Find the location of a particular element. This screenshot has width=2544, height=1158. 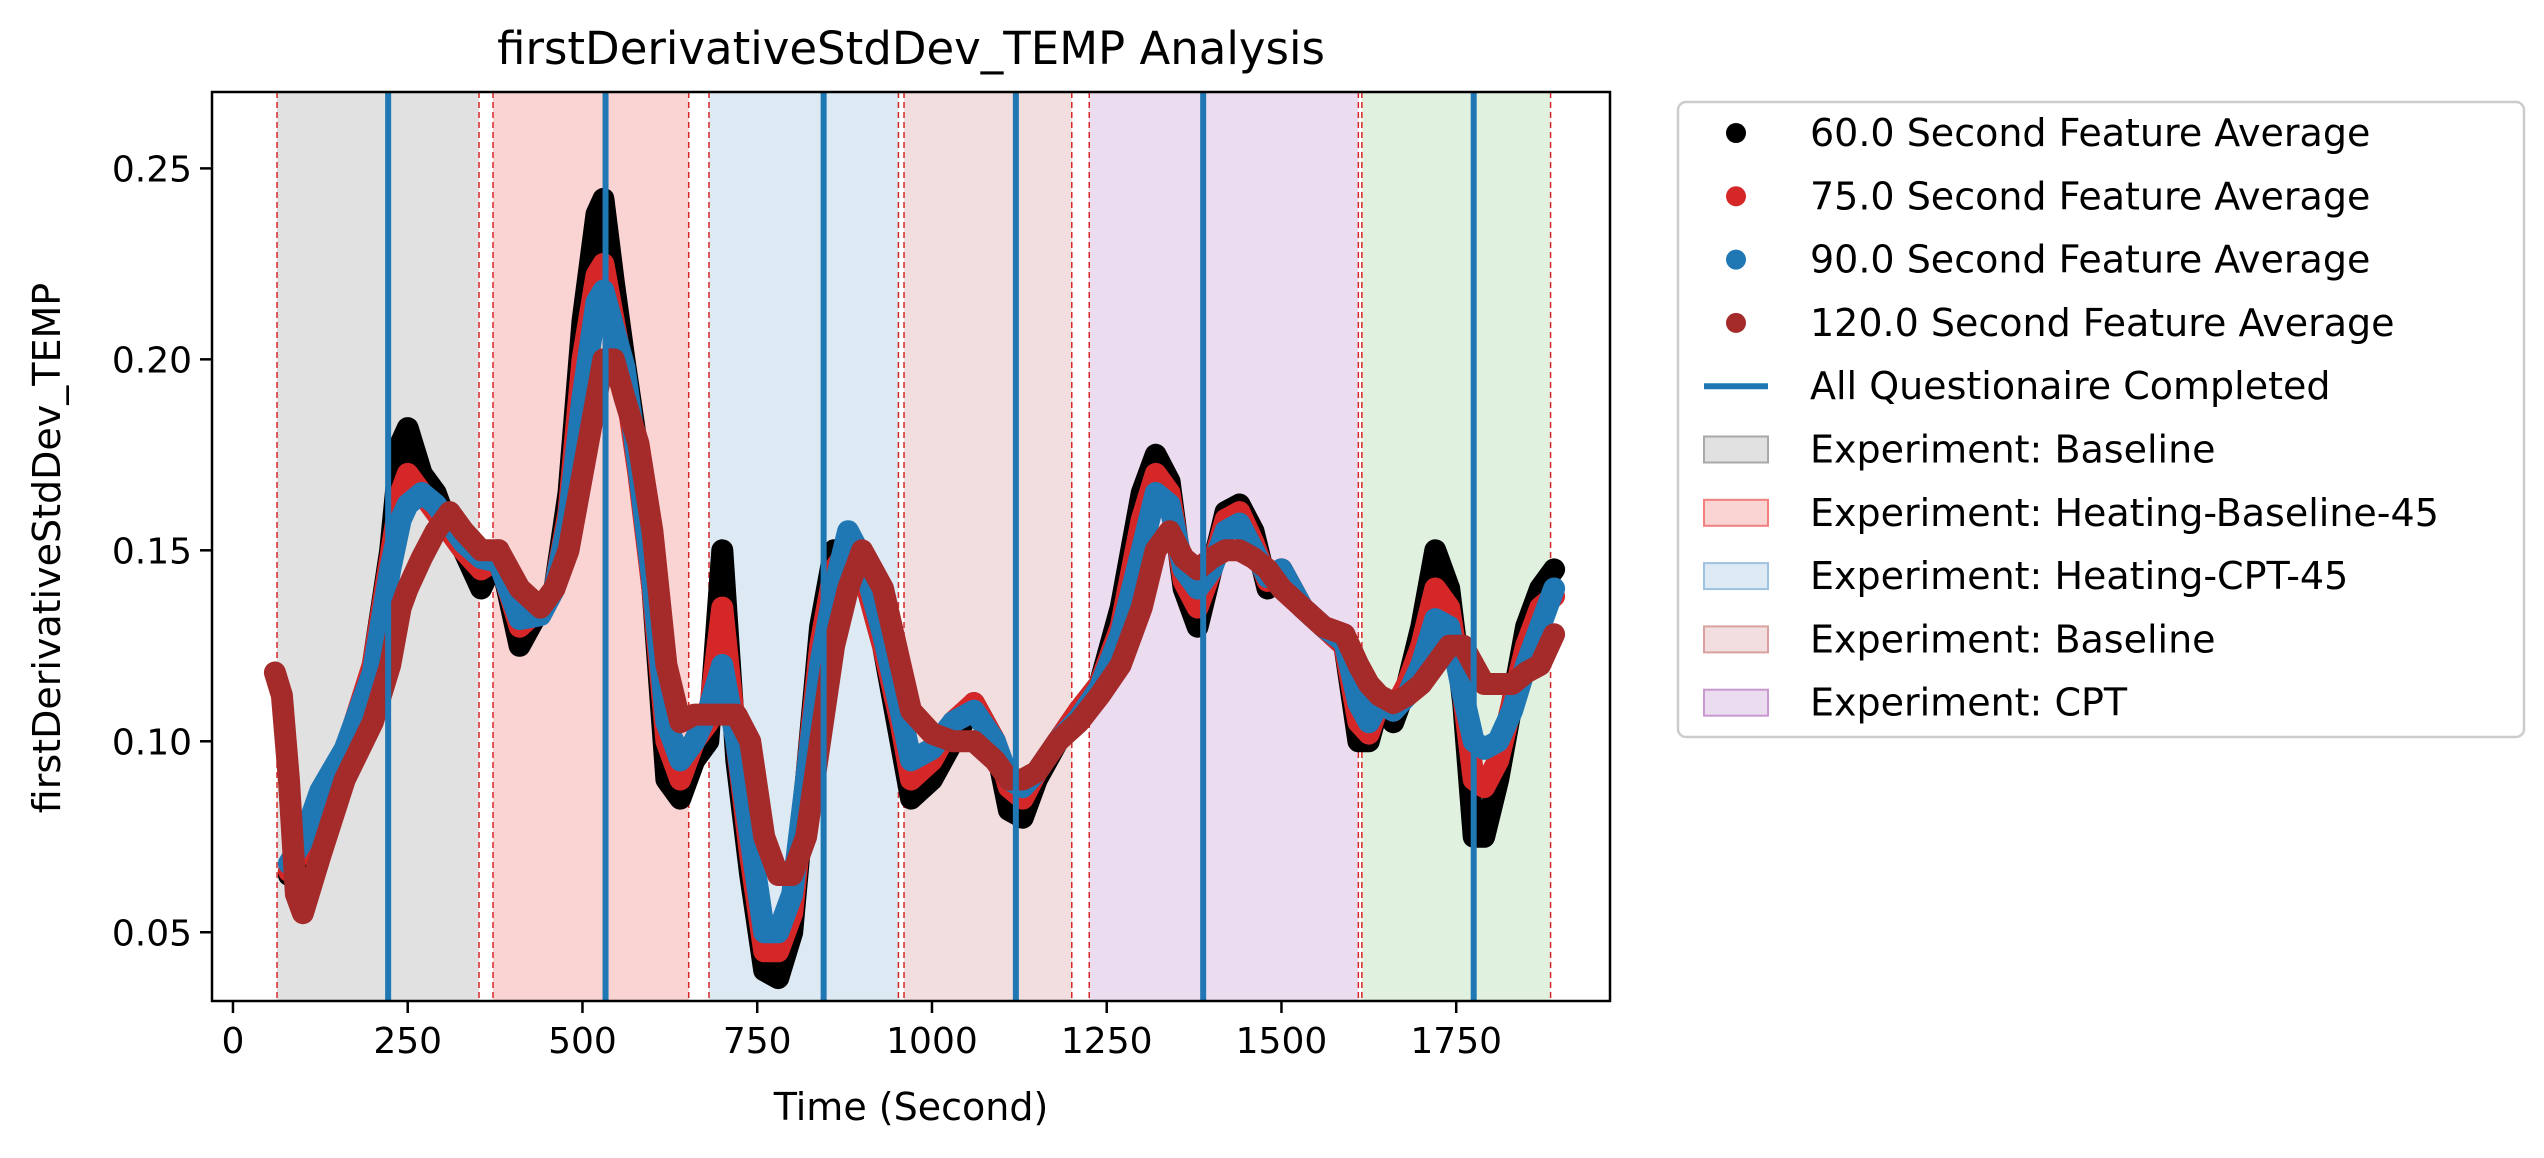

y-tick-label-1: 0.10 is located at coordinates (152, 742).